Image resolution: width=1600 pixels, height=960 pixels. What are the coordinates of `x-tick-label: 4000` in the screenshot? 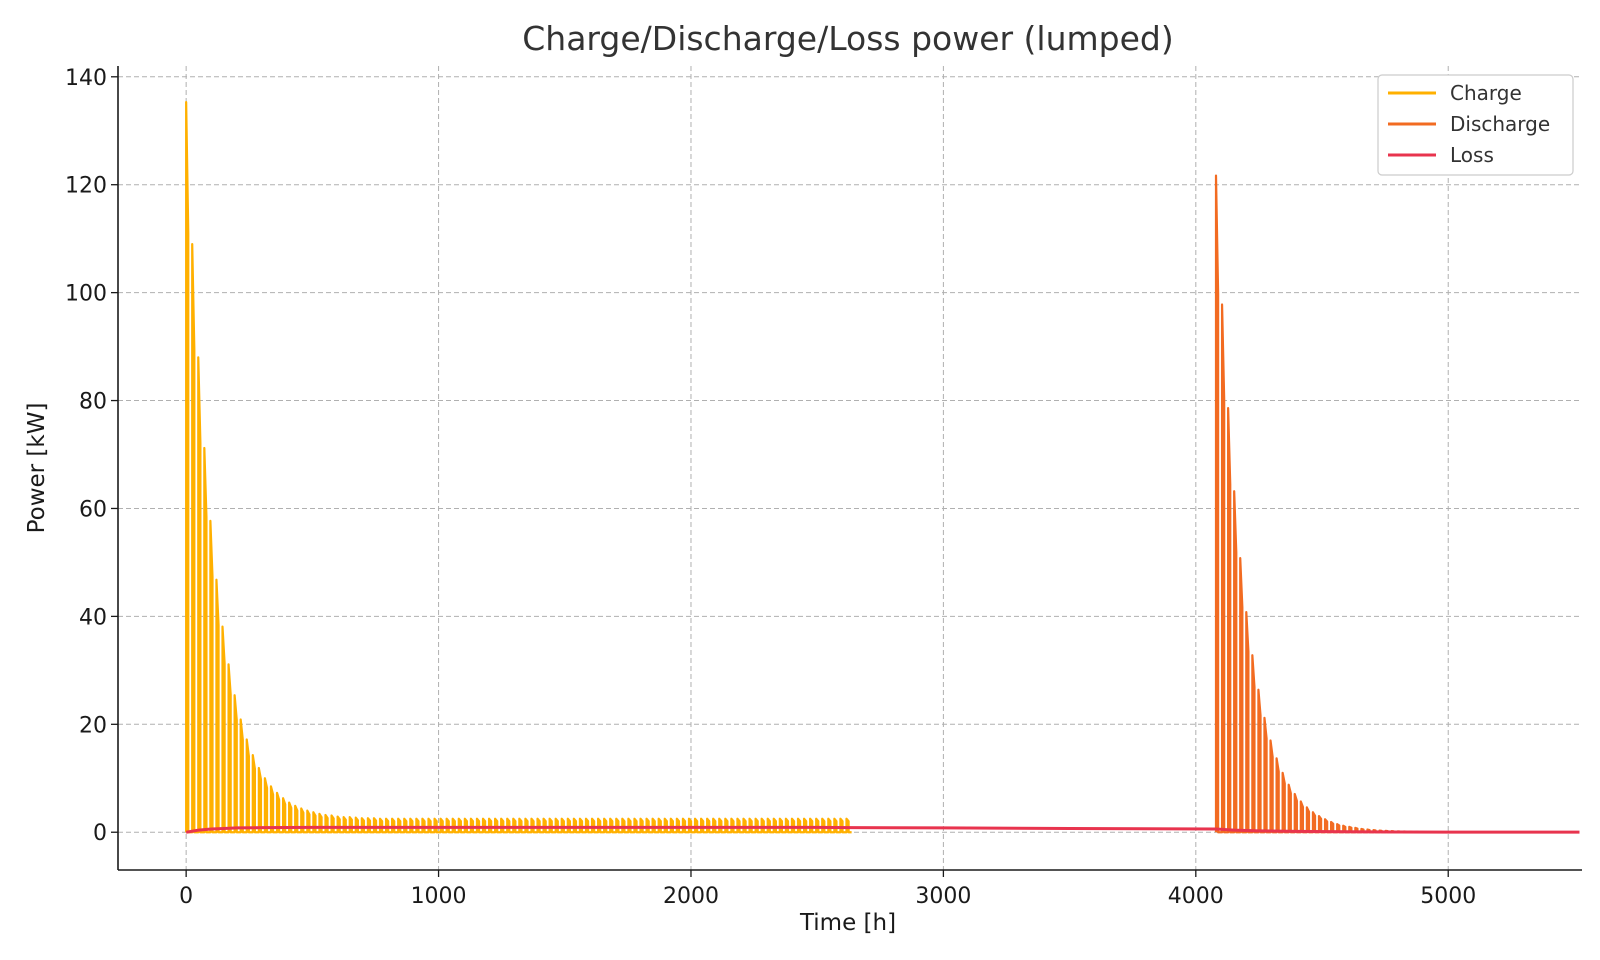 It's located at (1196, 896).